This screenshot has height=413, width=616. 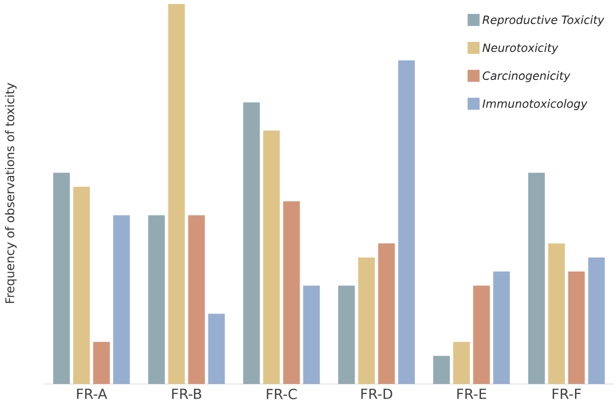 What do you see at coordinates (535, 104) in the screenshot?
I see `legend-label: Immunotoxicology` at bounding box center [535, 104].